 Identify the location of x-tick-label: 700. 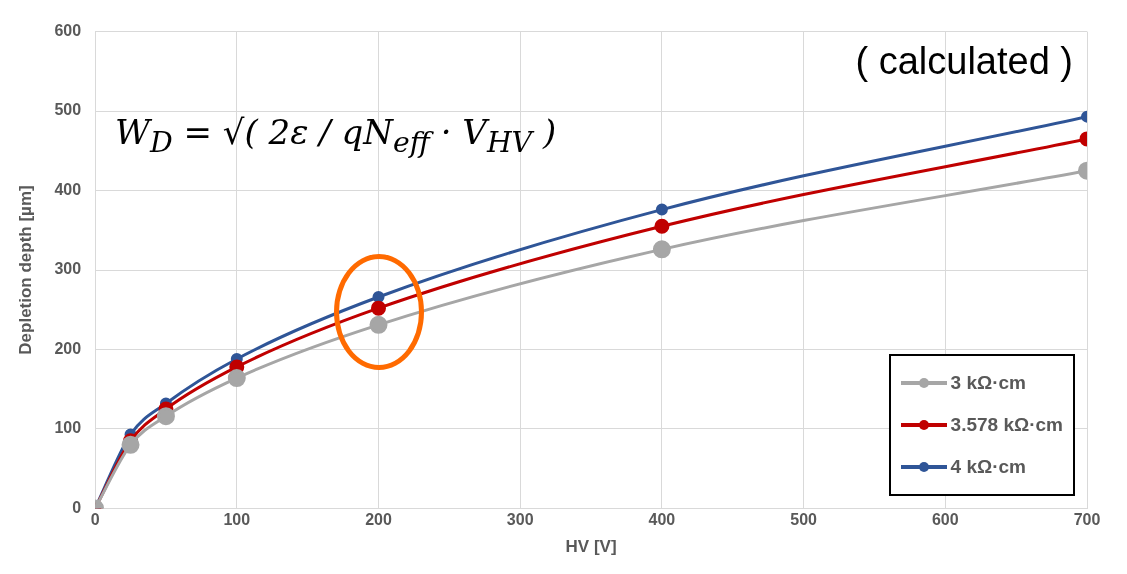
(1087, 520).